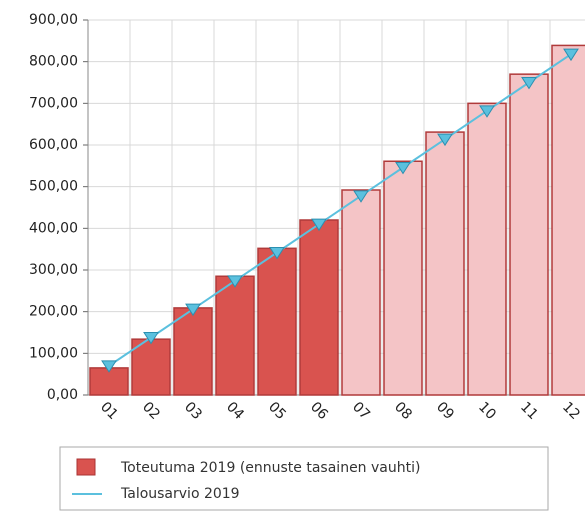 This screenshot has height=511, width=585. Describe the element at coordinates (487, 411) in the screenshot. I see `x-tick-label: 10` at that location.